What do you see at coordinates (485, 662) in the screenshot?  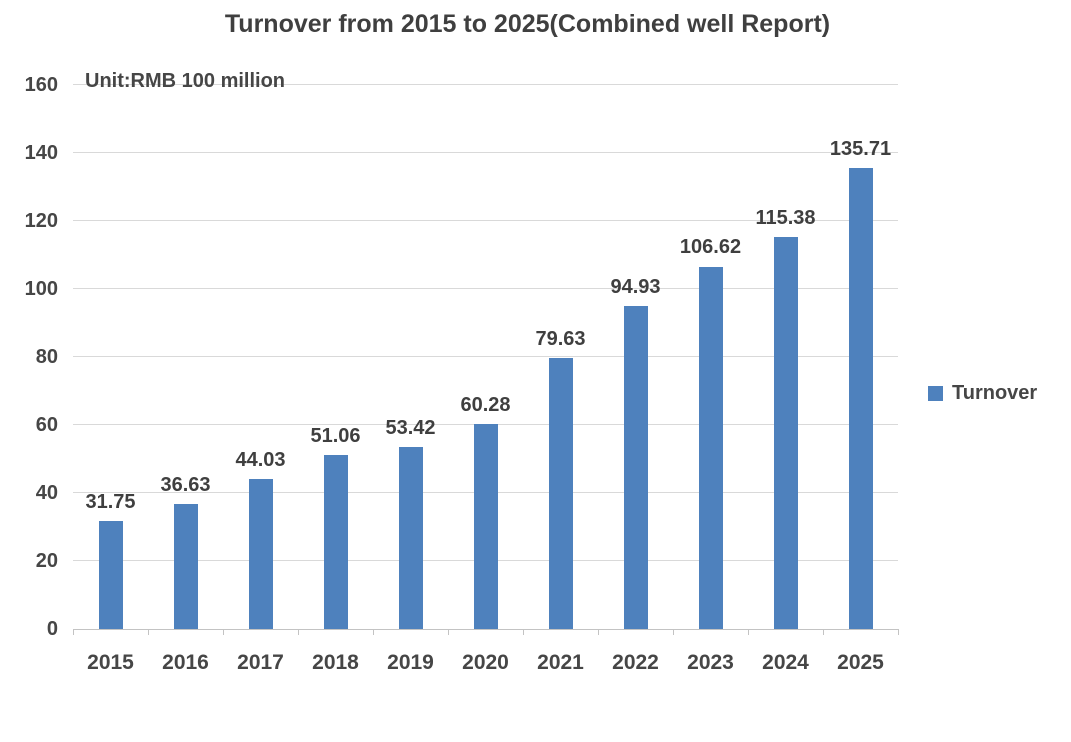 I see `x-tick-label: 2020` at bounding box center [485, 662].